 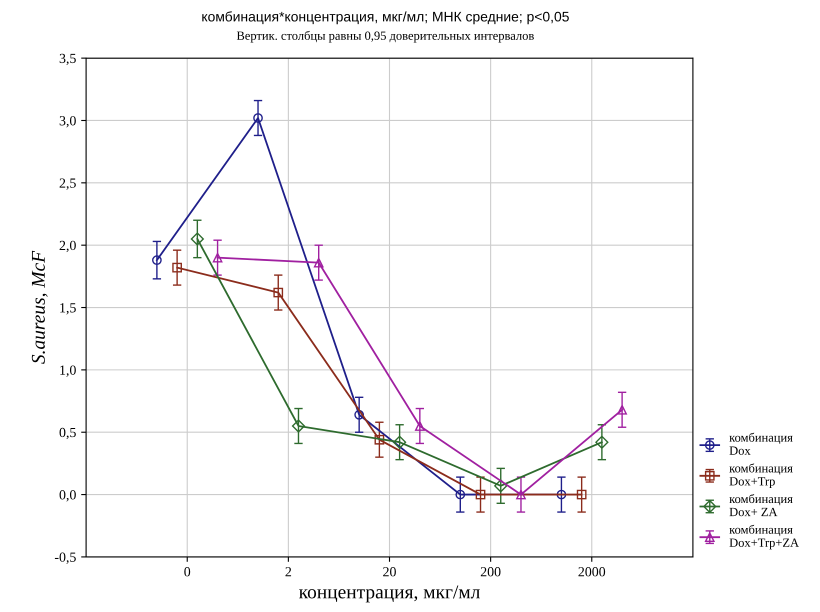 What do you see at coordinates (490, 571) in the screenshot?
I see `x-tick-label: 200` at bounding box center [490, 571].